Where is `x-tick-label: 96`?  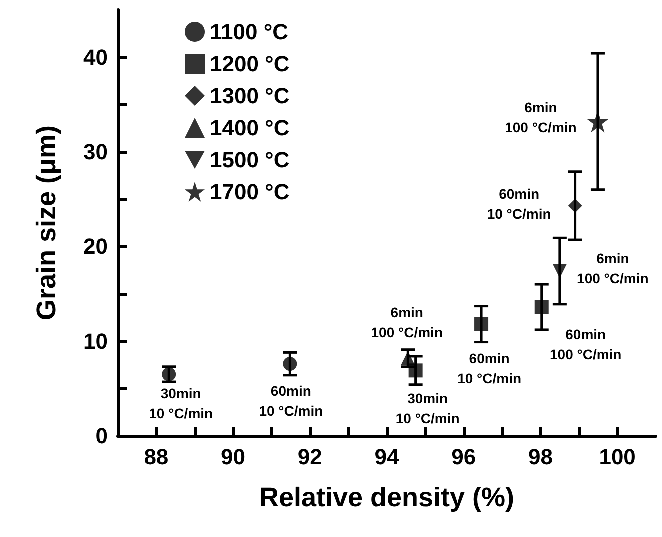
x-tick-label: 96 is located at coordinates (464, 457).